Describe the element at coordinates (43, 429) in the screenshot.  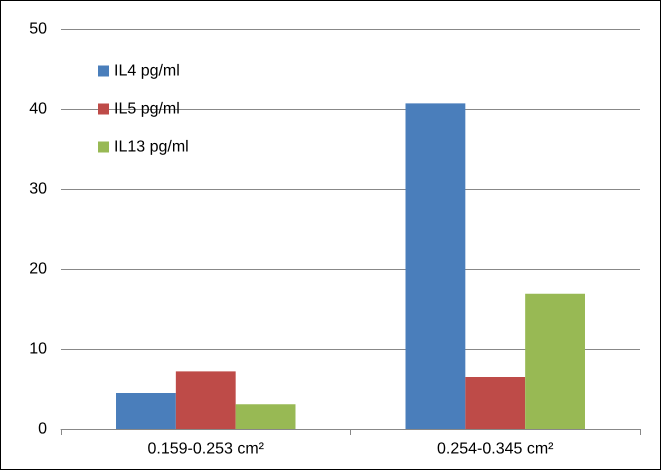
I see `y-tick-label: 0` at that location.